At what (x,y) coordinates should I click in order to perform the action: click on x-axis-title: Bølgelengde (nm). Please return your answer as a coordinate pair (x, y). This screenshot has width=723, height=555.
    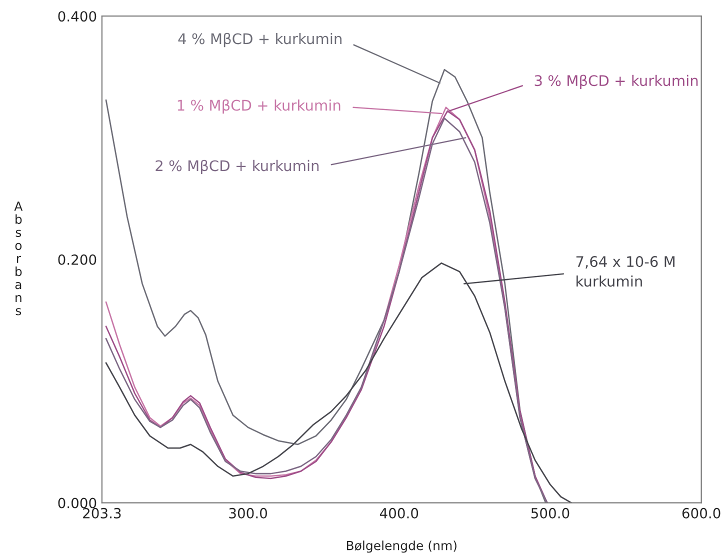
    Looking at the image, I should click on (401, 546).